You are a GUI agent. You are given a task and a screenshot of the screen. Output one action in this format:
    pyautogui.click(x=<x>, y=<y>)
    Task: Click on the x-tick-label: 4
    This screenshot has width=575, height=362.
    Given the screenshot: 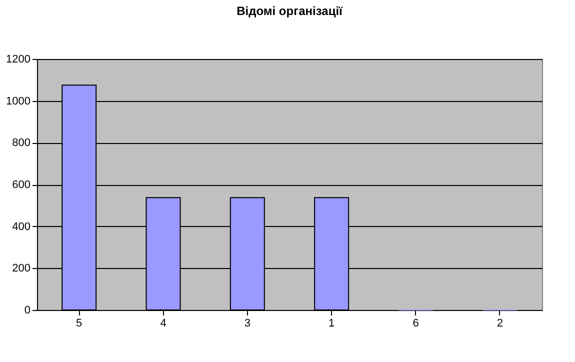 What is the action you would take?
    pyautogui.click(x=163, y=324)
    